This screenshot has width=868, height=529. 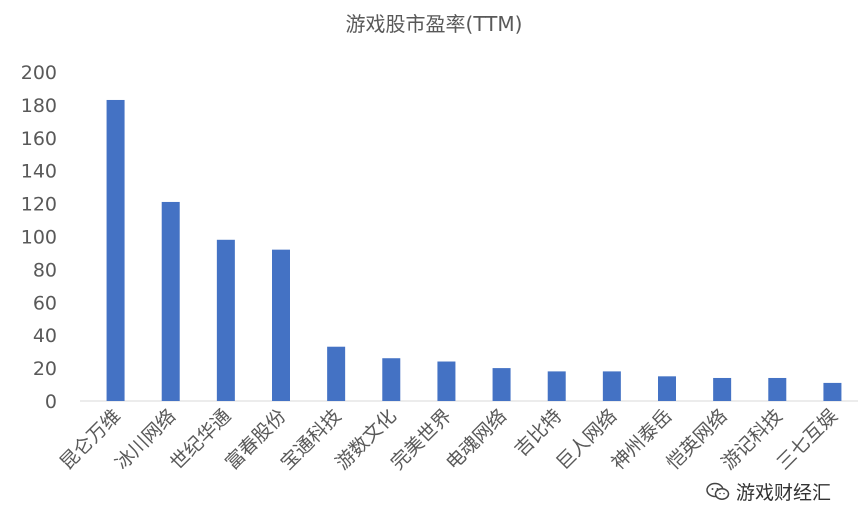 I want to click on y-tick-label: 180, so click(x=39, y=106).